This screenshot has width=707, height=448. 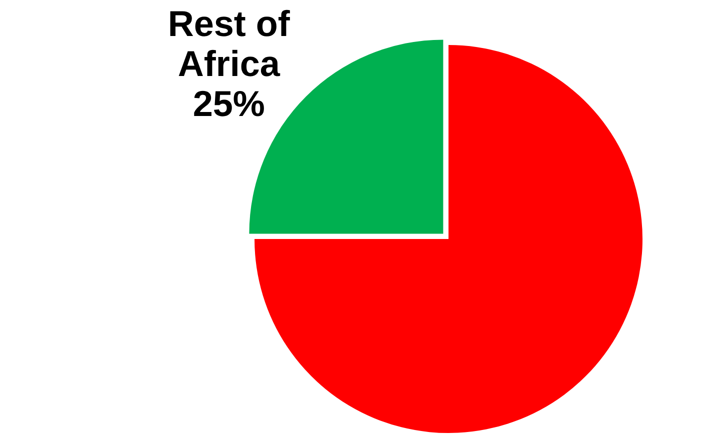 What do you see at coordinates (229, 43) in the screenshot?
I see `slice-label: Rest of Africa` at bounding box center [229, 43].